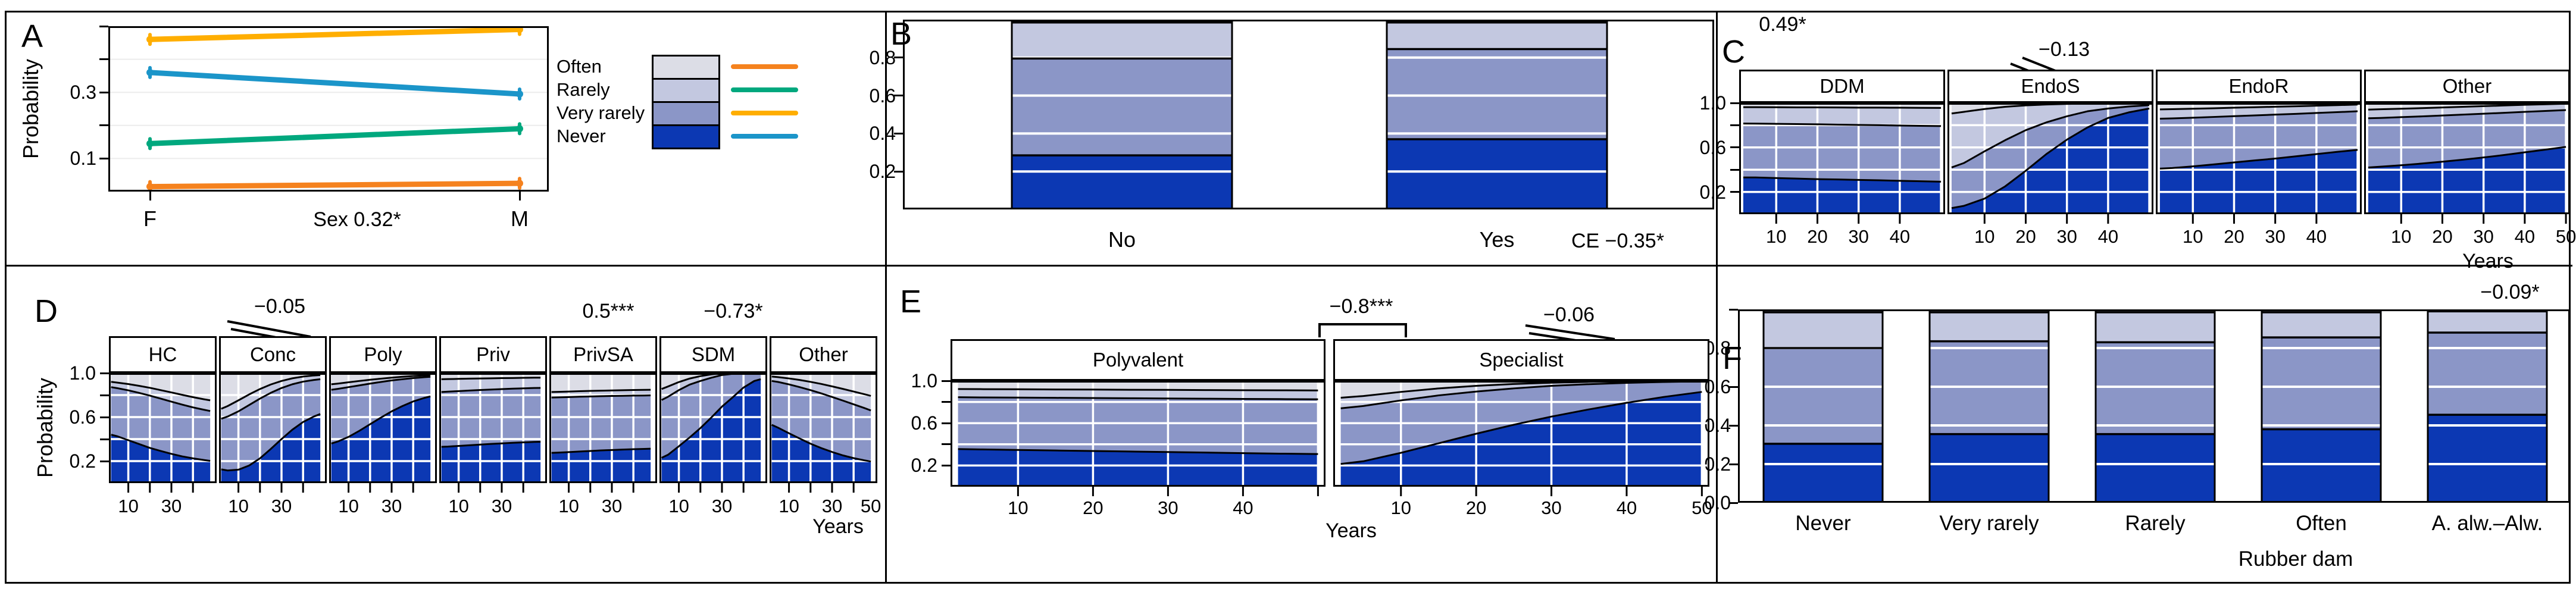  Describe the element at coordinates (2064, 49) in the screenshot. I see `panel-c-effect-annotation-2: −0.13` at that location.